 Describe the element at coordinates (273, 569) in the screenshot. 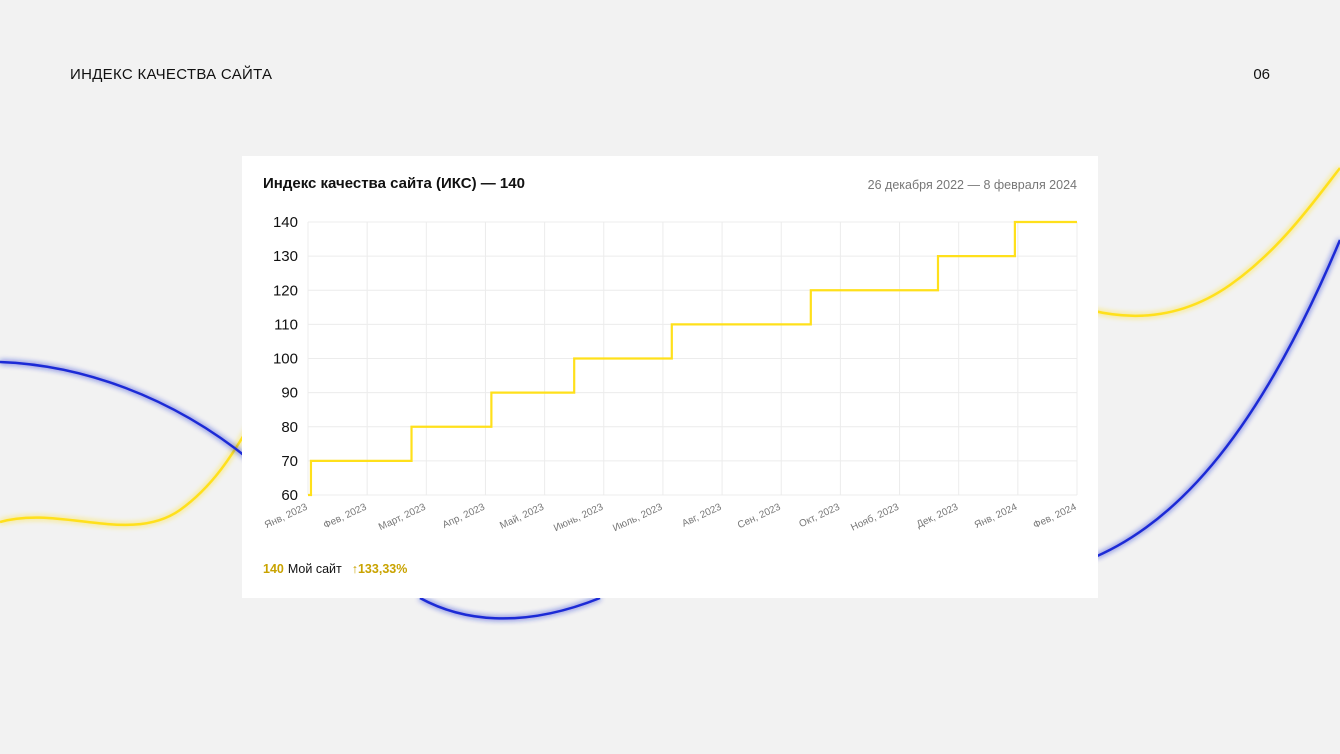

I see `legend-value: 140` at that location.